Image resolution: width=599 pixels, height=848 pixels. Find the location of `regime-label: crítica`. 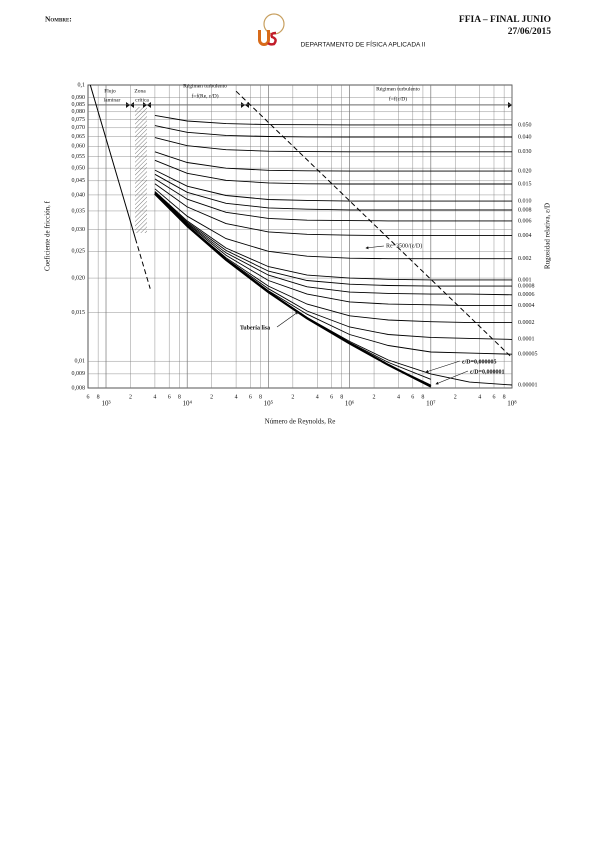

regime-label: crítica is located at coordinates (142, 100).